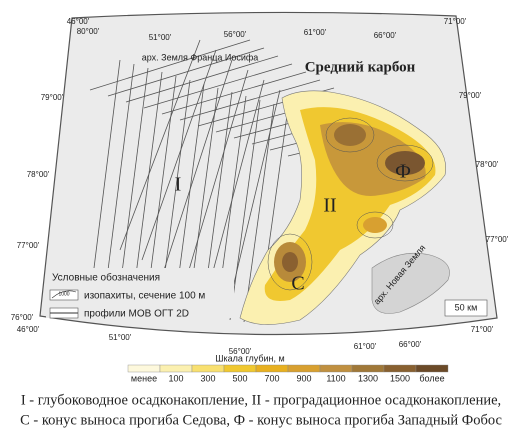 This screenshot has width=521, height=436. I want to click on coordinate-label: 80°00', so click(88, 31).